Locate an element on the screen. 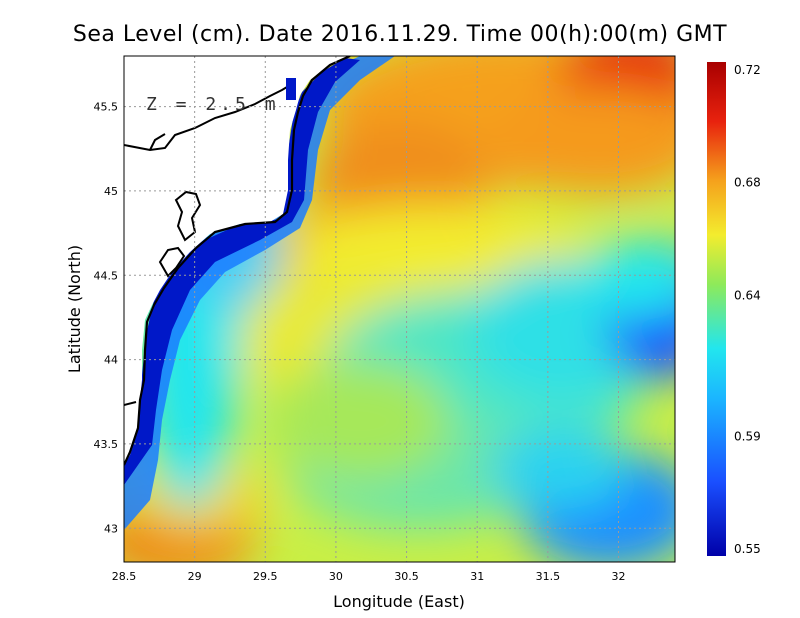  y-axis-ticks: 43 43.5 44 44.5 45 45.5 is located at coordinates (106, 318).